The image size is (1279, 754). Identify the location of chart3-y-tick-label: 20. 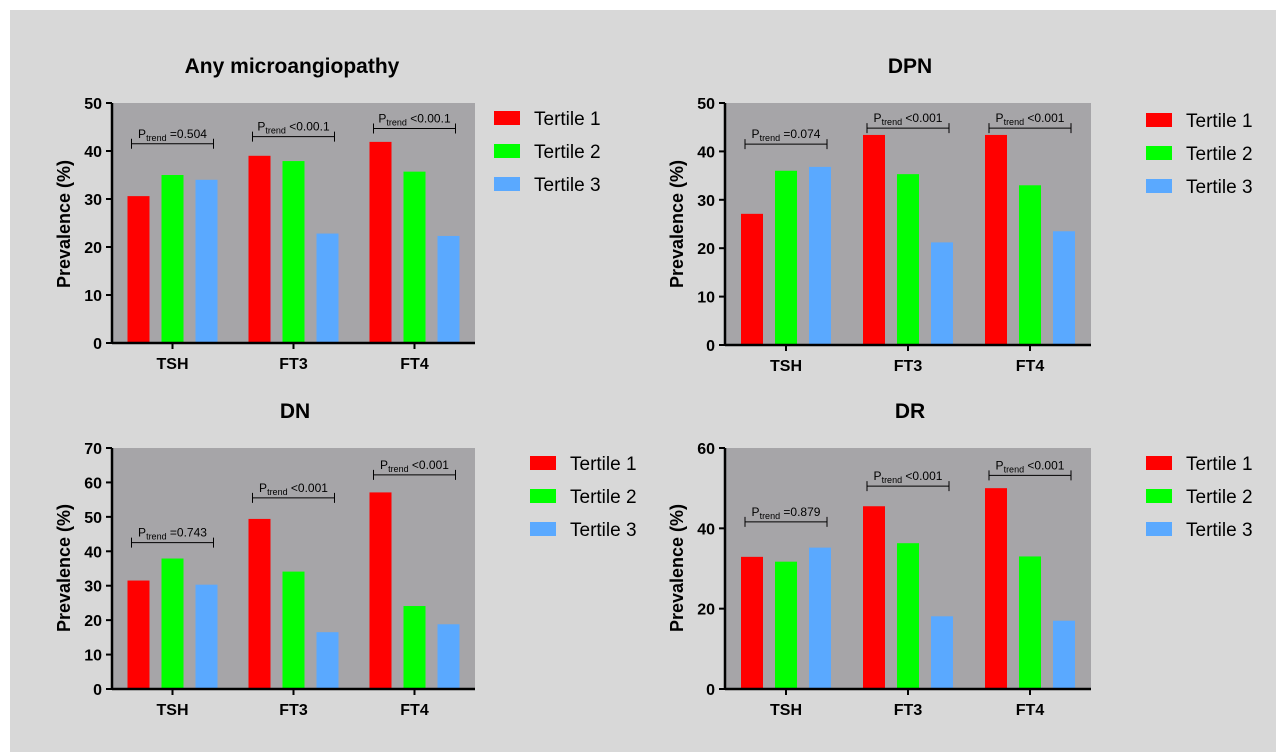
(93, 621).